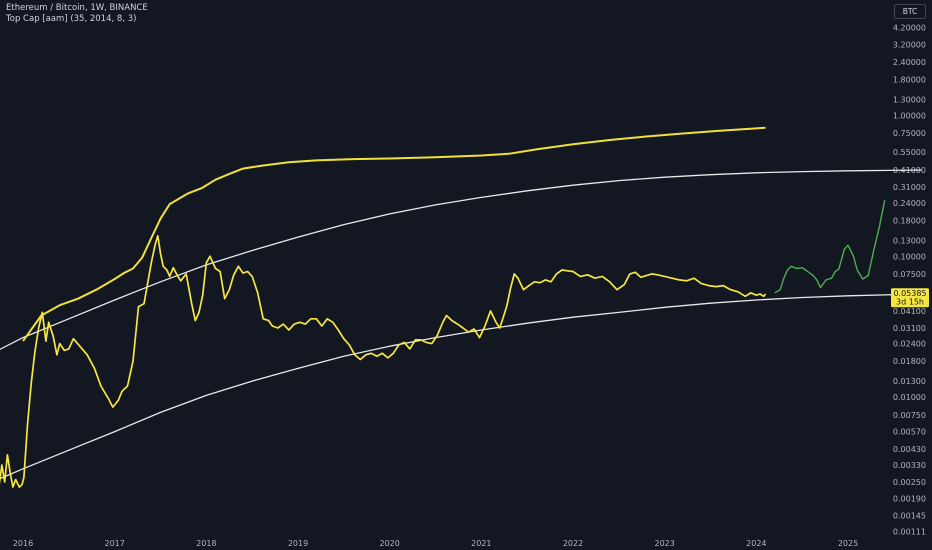  I want to click on y-tick-label-18: 0.01800, so click(909, 361).